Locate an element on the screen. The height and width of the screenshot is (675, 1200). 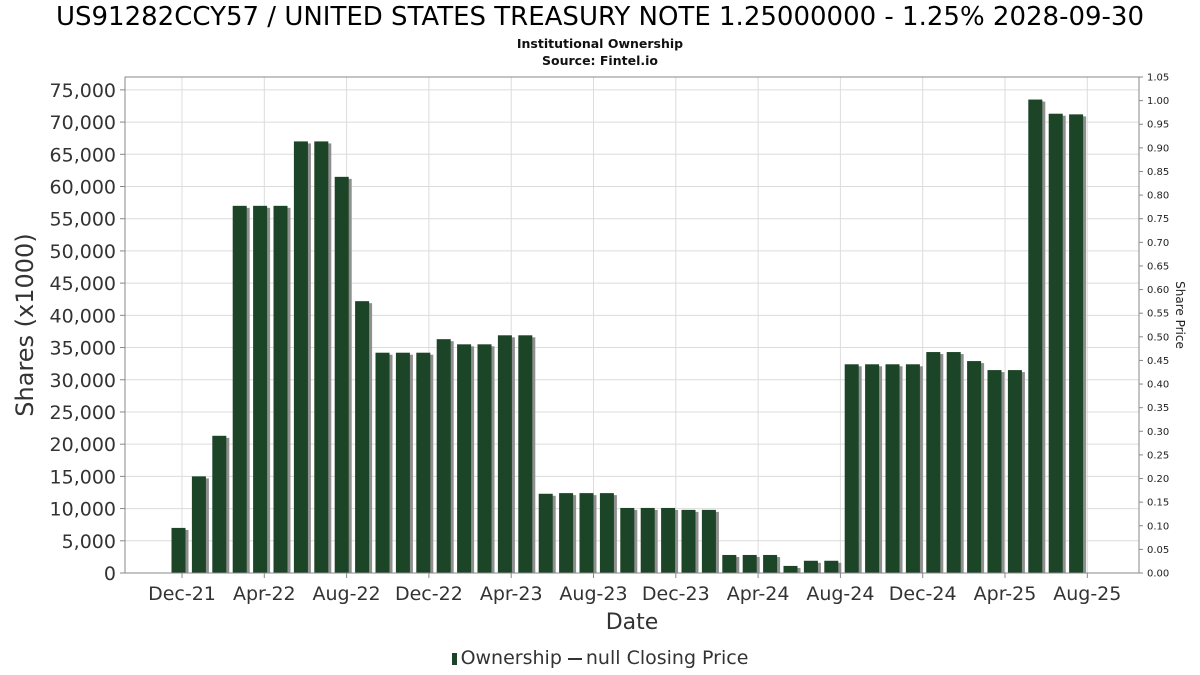
y-tick-label: 25,000 is located at coordinates (83, 413).